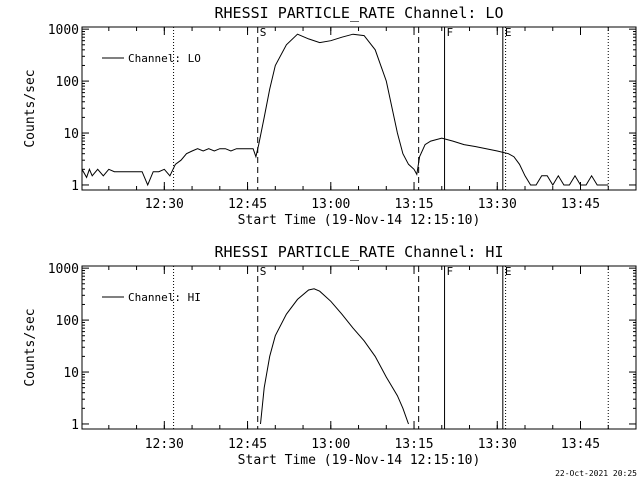 This screenshot has height=480, width=640. What do you see at coordinates (596, 473) in the screenshot?
I see `timestamp: 22-Oct-2021 20:25` at bounding box center [596, 473].